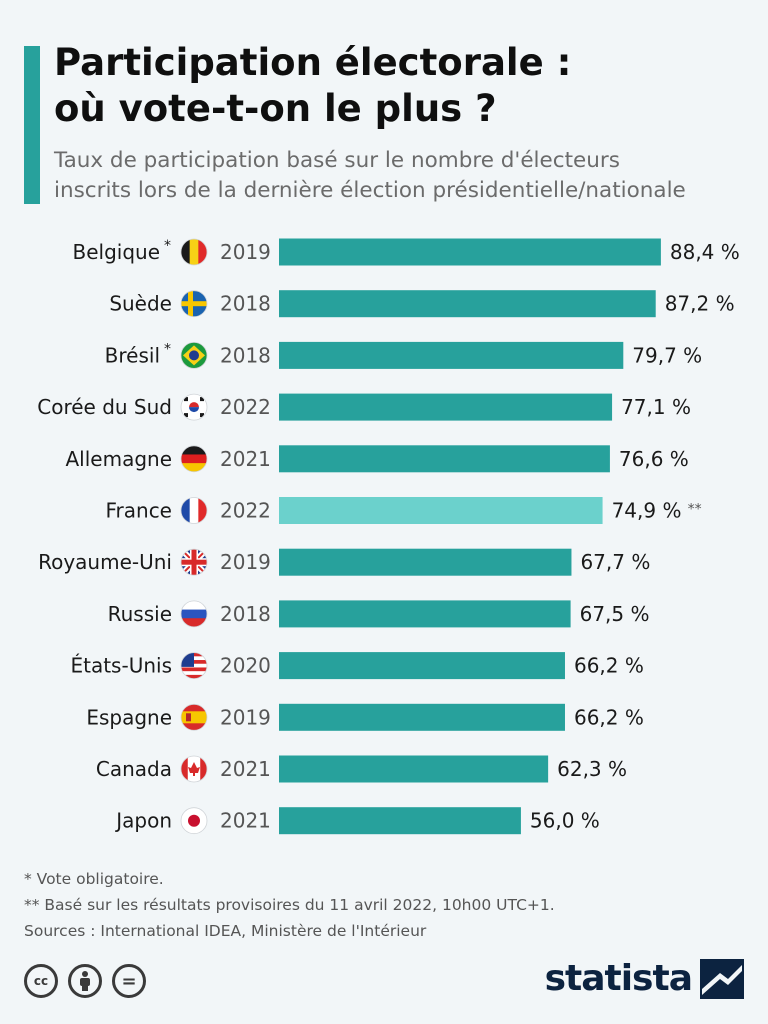 Image resolution: width=768 pixels, height=1024 pixels. Describe the element at coordinates (194, 821) in the screenshot. I see `flag-japan-icon` at that location.